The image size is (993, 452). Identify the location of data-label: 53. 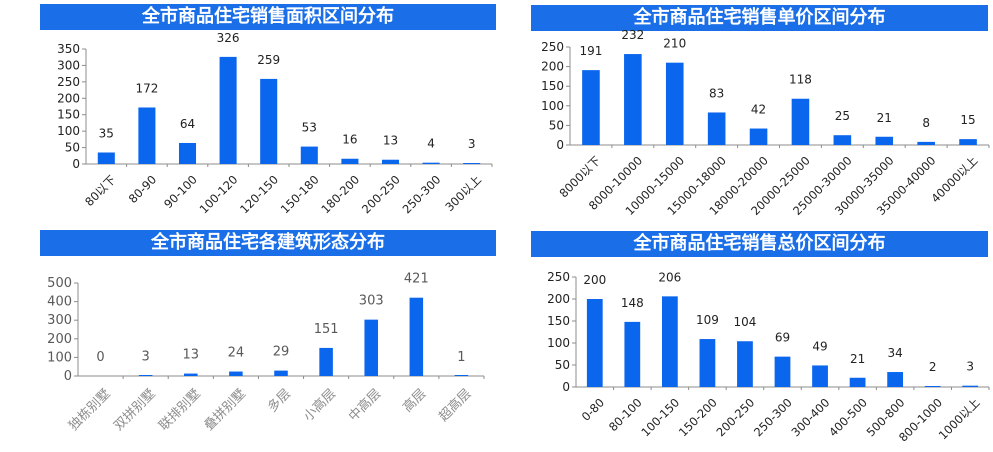
(309, 128).